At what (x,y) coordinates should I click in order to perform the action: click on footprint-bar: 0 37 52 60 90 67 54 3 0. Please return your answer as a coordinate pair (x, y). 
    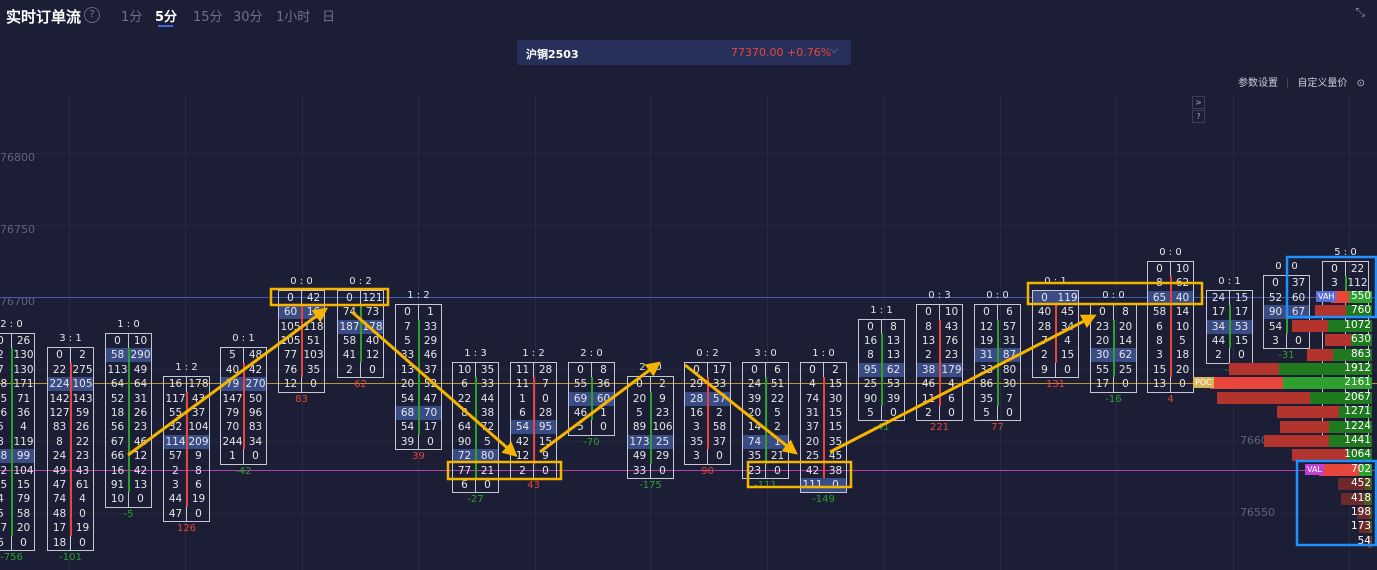
    Looking at the image, I should click on (1286, 312).